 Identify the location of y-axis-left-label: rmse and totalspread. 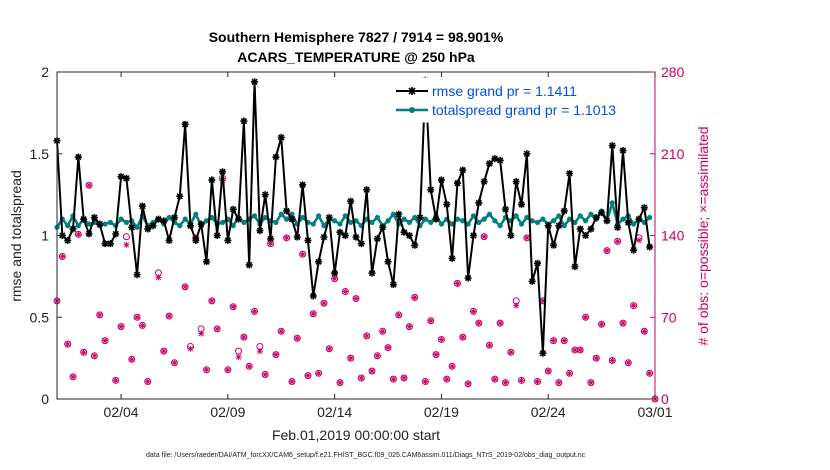
(16, 236).